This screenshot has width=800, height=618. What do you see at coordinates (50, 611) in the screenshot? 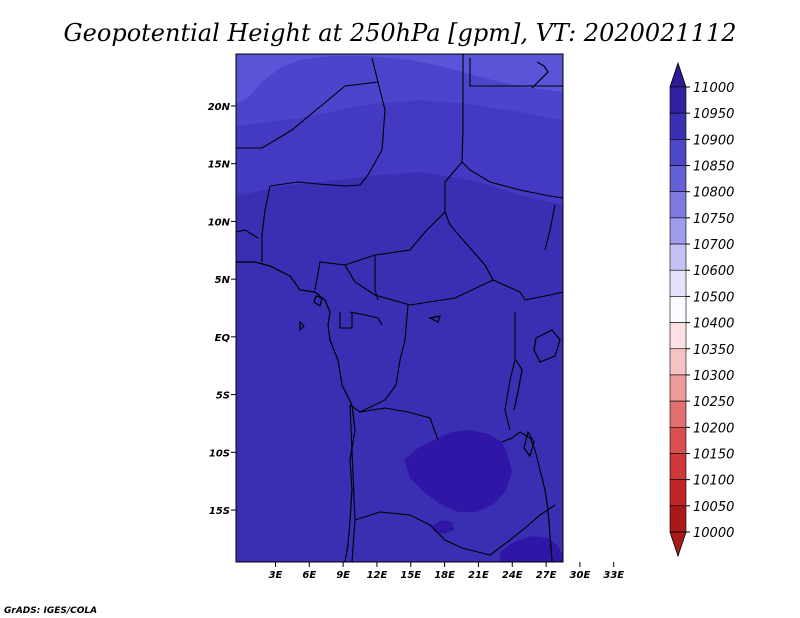
I see `grads-credit: GrADS: IGES/COLA` at bounding box center [50, 611].